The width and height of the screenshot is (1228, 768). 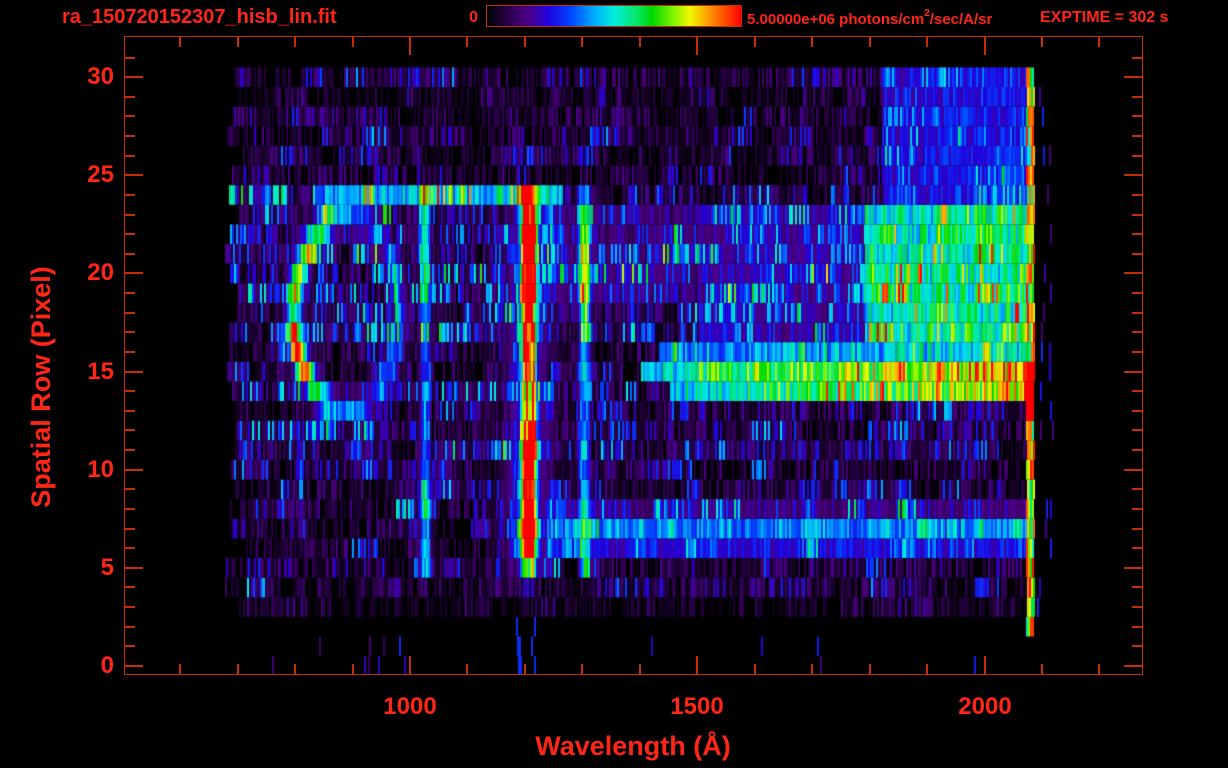 What do you see at coordinates (697, 706) in the screenshot?
I see `x-tick-label: 1500` at bounding box center [697, 706].